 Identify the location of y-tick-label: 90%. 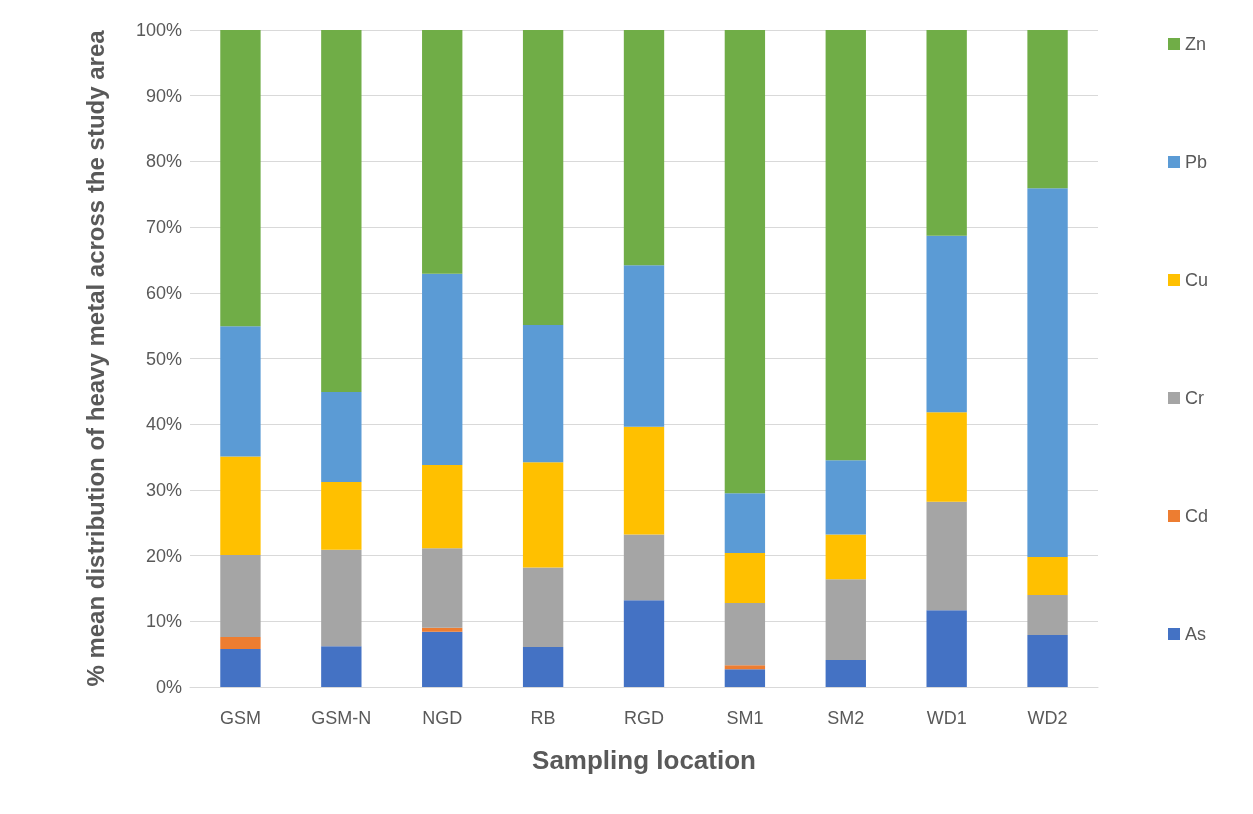
(163, 95).